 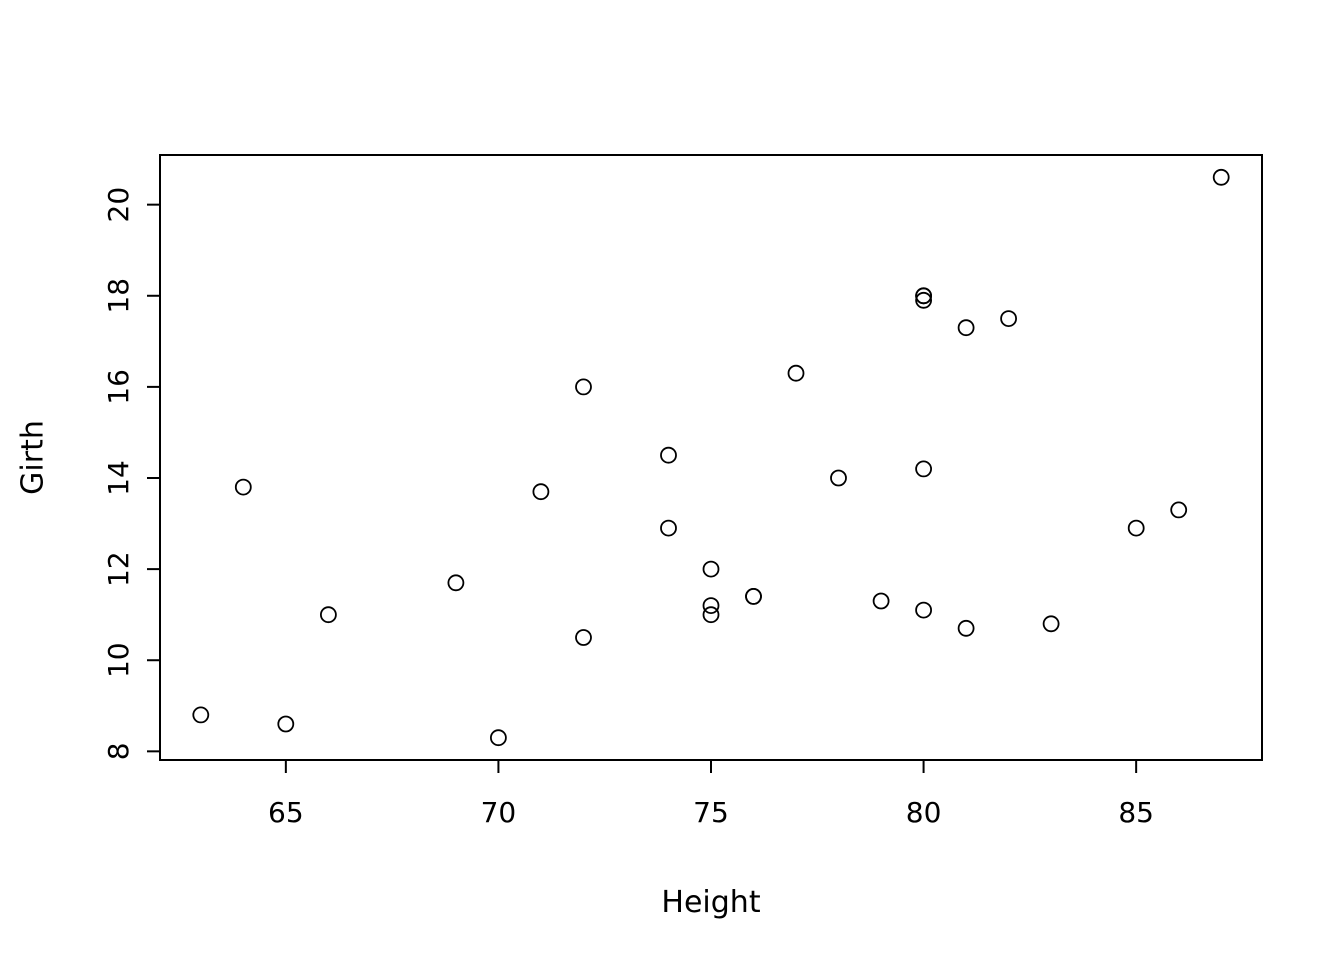 What do you see at coordinates (499, 812) in the screenshot?
I see `x-tick-label: 70` at bounding box center [499, 812].